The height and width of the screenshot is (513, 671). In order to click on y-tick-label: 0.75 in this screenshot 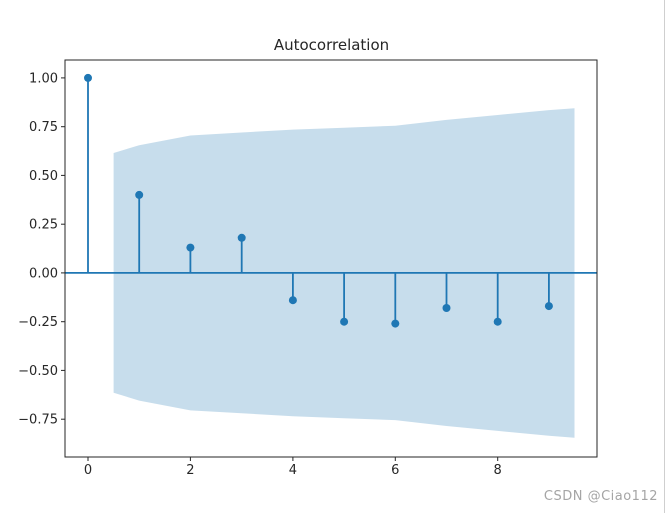, I will do `click(43, 127)`.